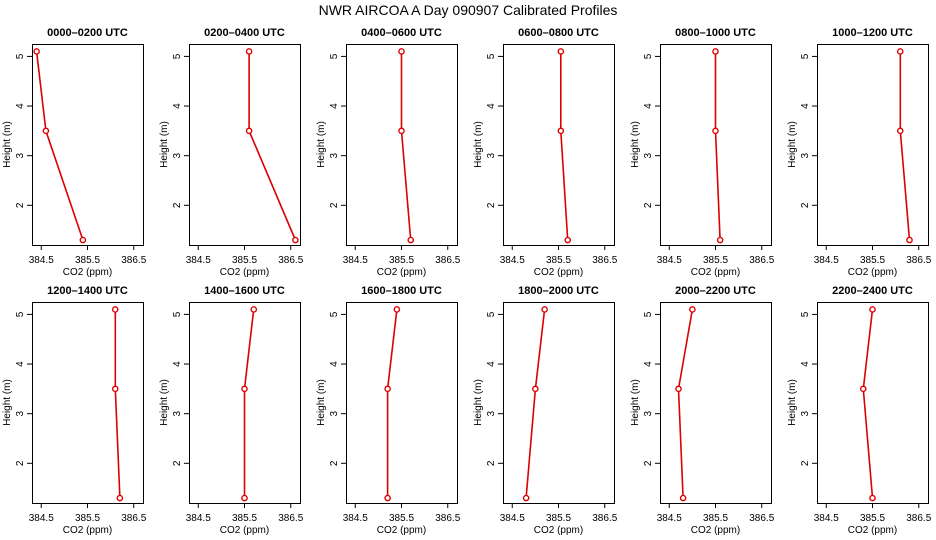 This screenshot has width=936, height=540. Describe the element at coordinates (558, 291) in the screenshot. I see `panel-title: 1800–2000 UTC` at that location.